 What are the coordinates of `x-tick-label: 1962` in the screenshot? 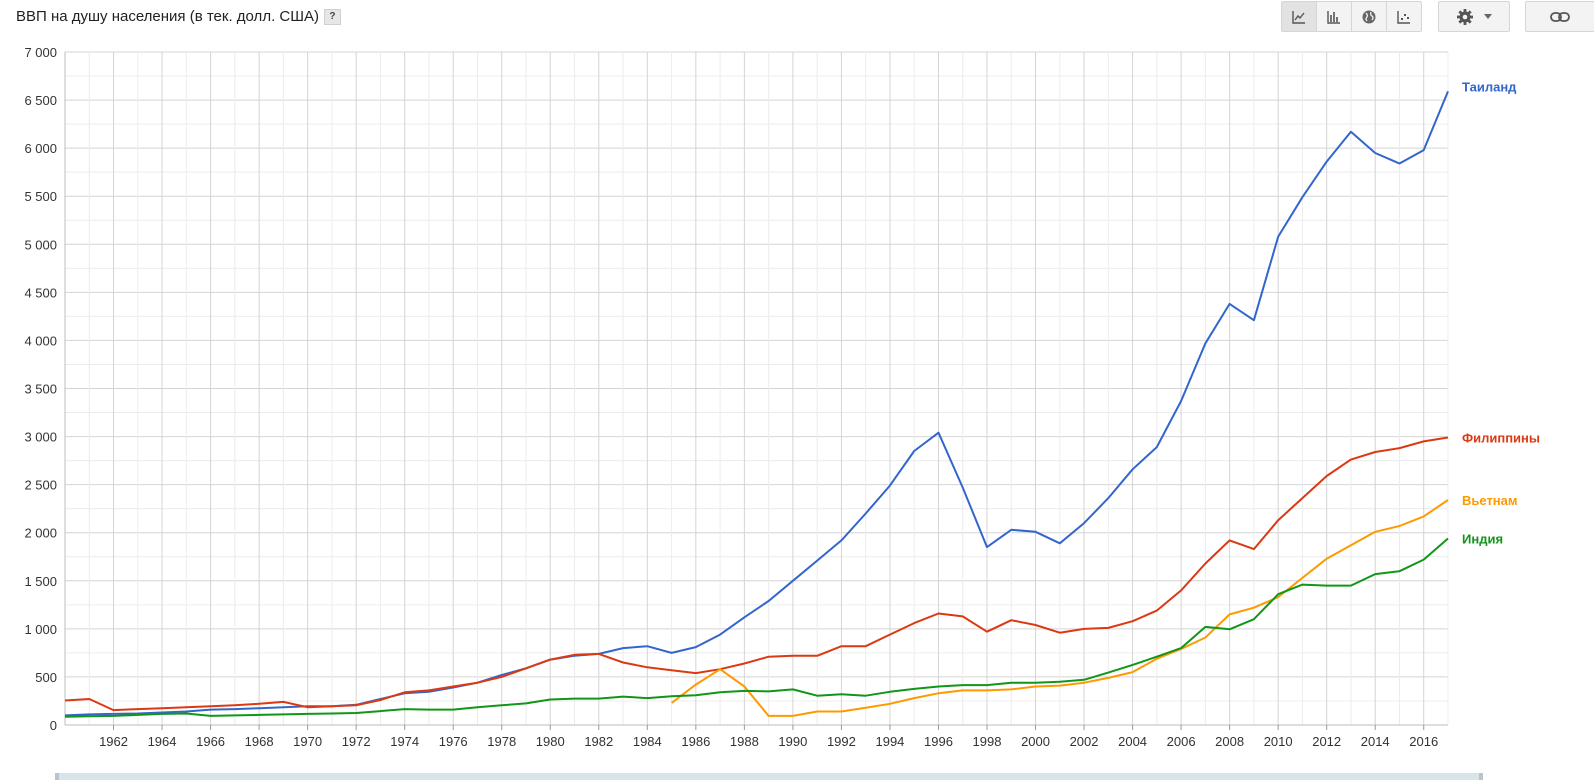 It's located at (113, 741).